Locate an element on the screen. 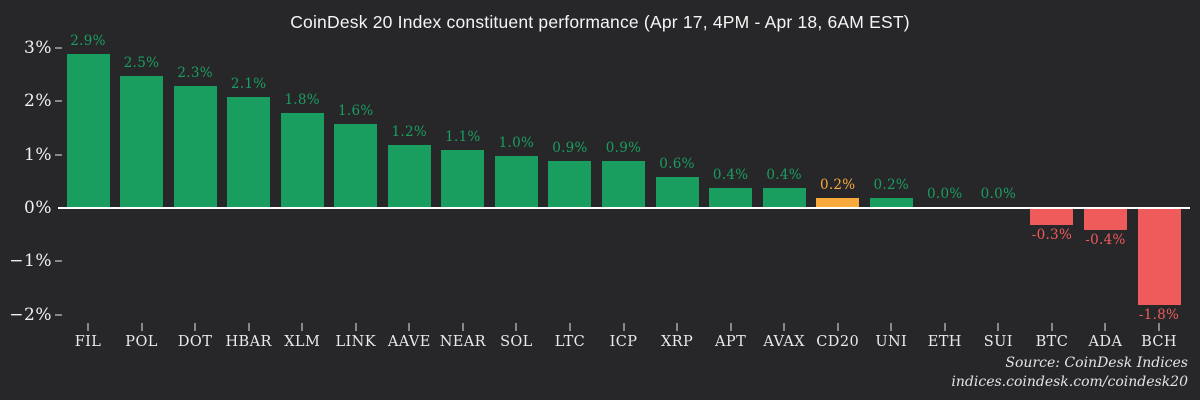 Image resolution: width=1200 pixels, height=400 pixels. y-axis-label: 1% is located at coordinates (38, 154).